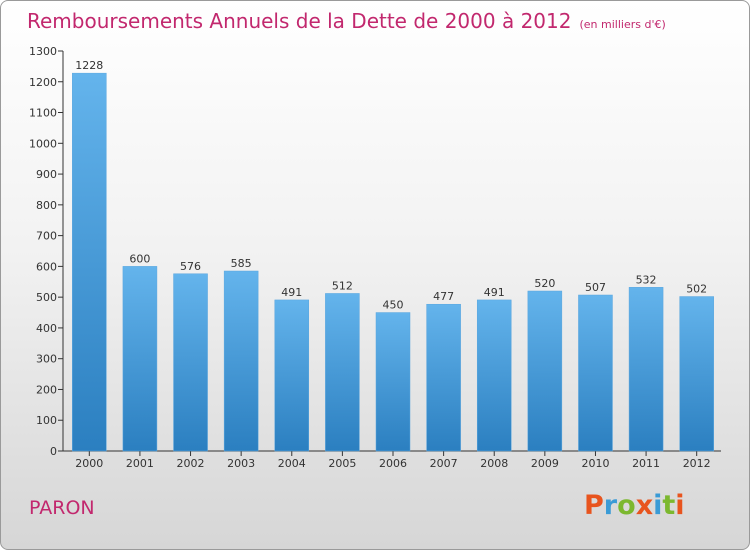 The width and height of the screenshot is (750, 550). What do you see at coordinates (139, 258) in the screenshot?
I see `bar-value-label: 600` at bounding box center [139, 258].